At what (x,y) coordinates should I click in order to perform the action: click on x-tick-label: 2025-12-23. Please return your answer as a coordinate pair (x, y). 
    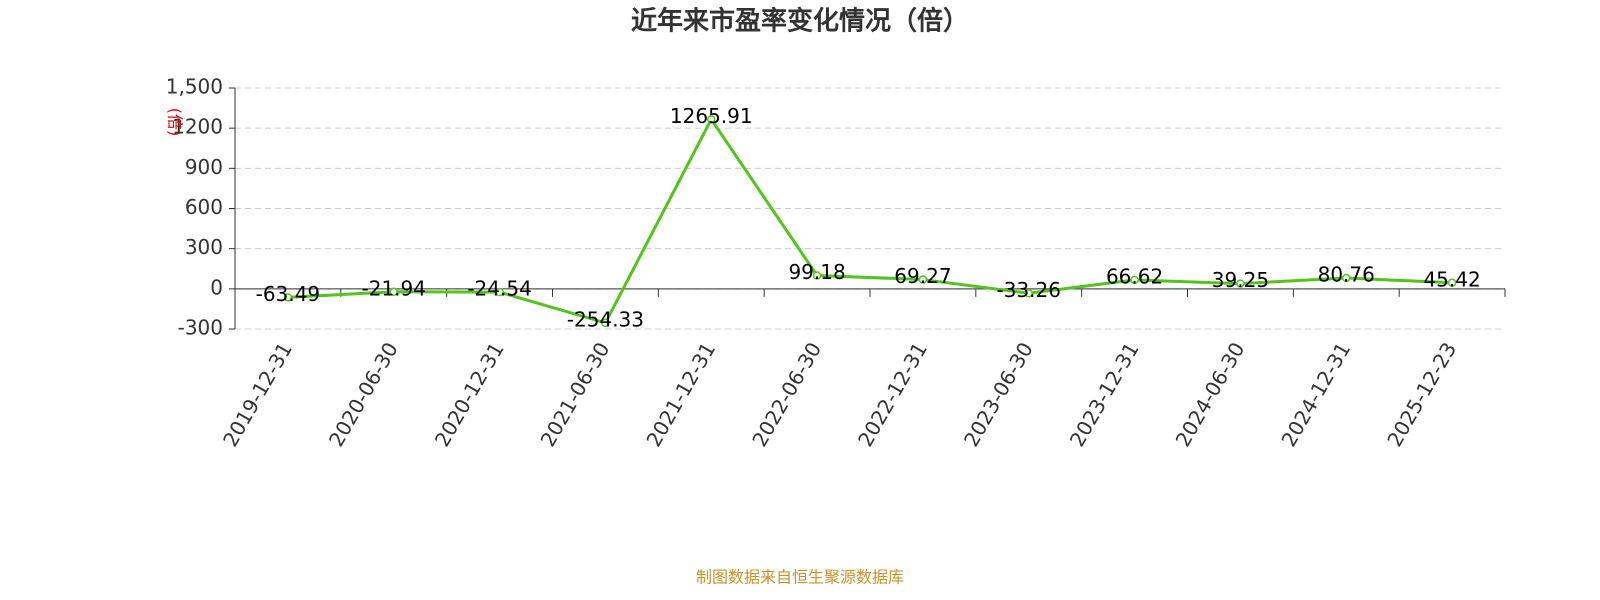
    Looking at the image, I should click on (1421, 394).